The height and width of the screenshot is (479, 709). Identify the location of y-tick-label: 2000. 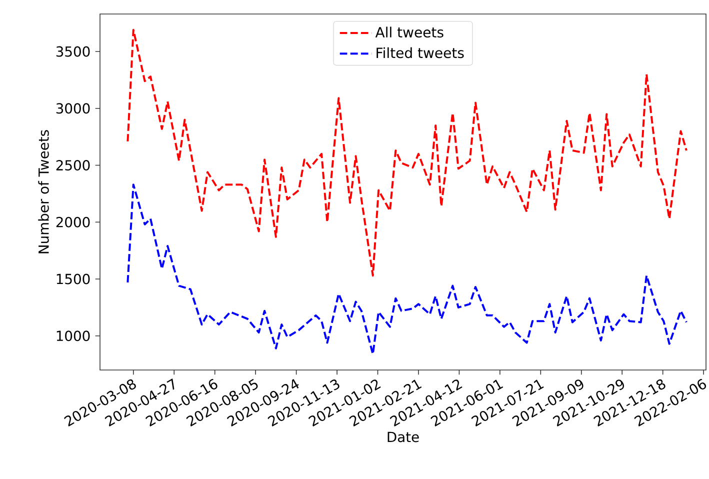
(73, 222).